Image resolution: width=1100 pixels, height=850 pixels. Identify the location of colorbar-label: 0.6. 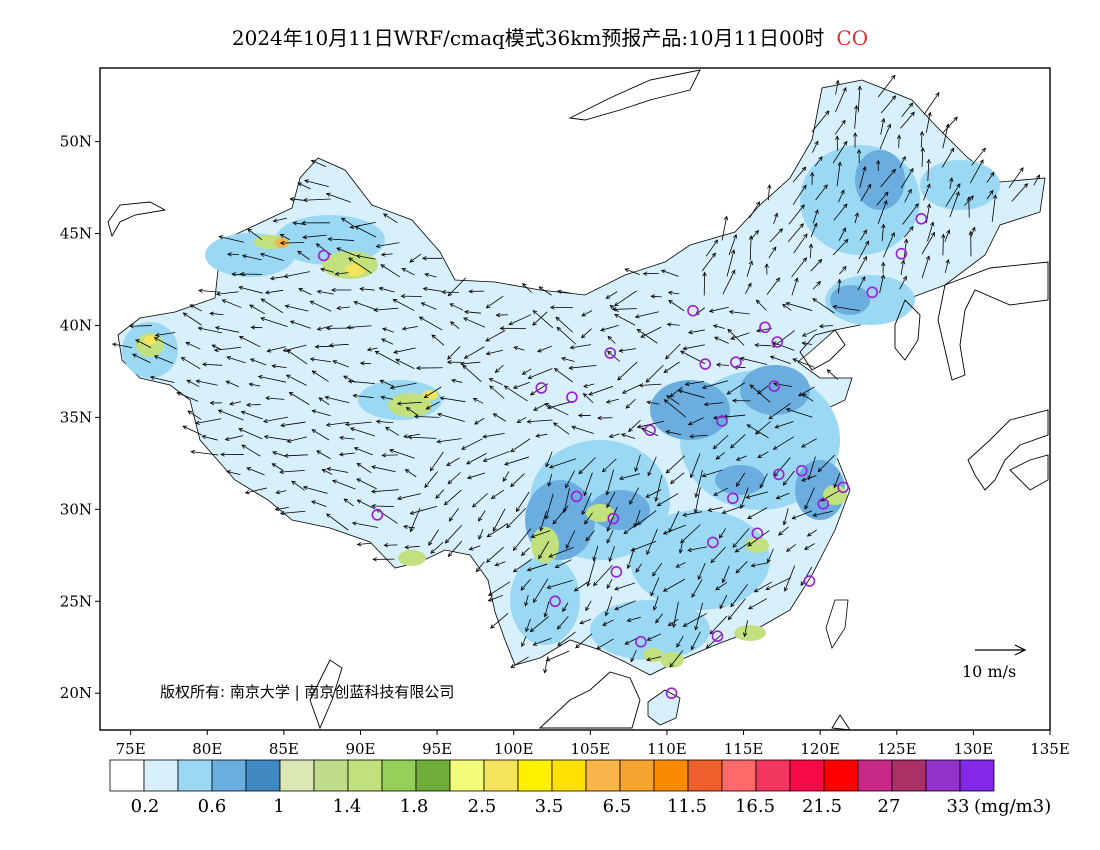
(212, 806).